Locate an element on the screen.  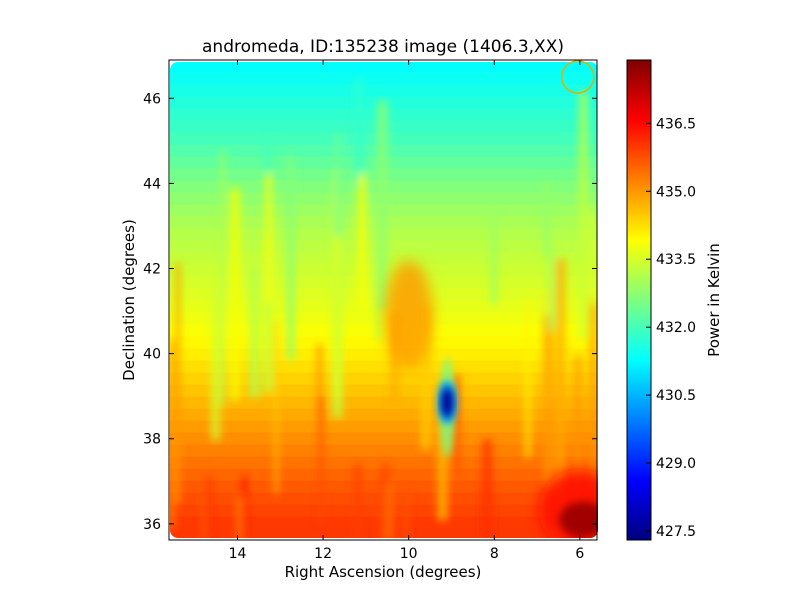
beam-circle is located at coordinates (577, 77).